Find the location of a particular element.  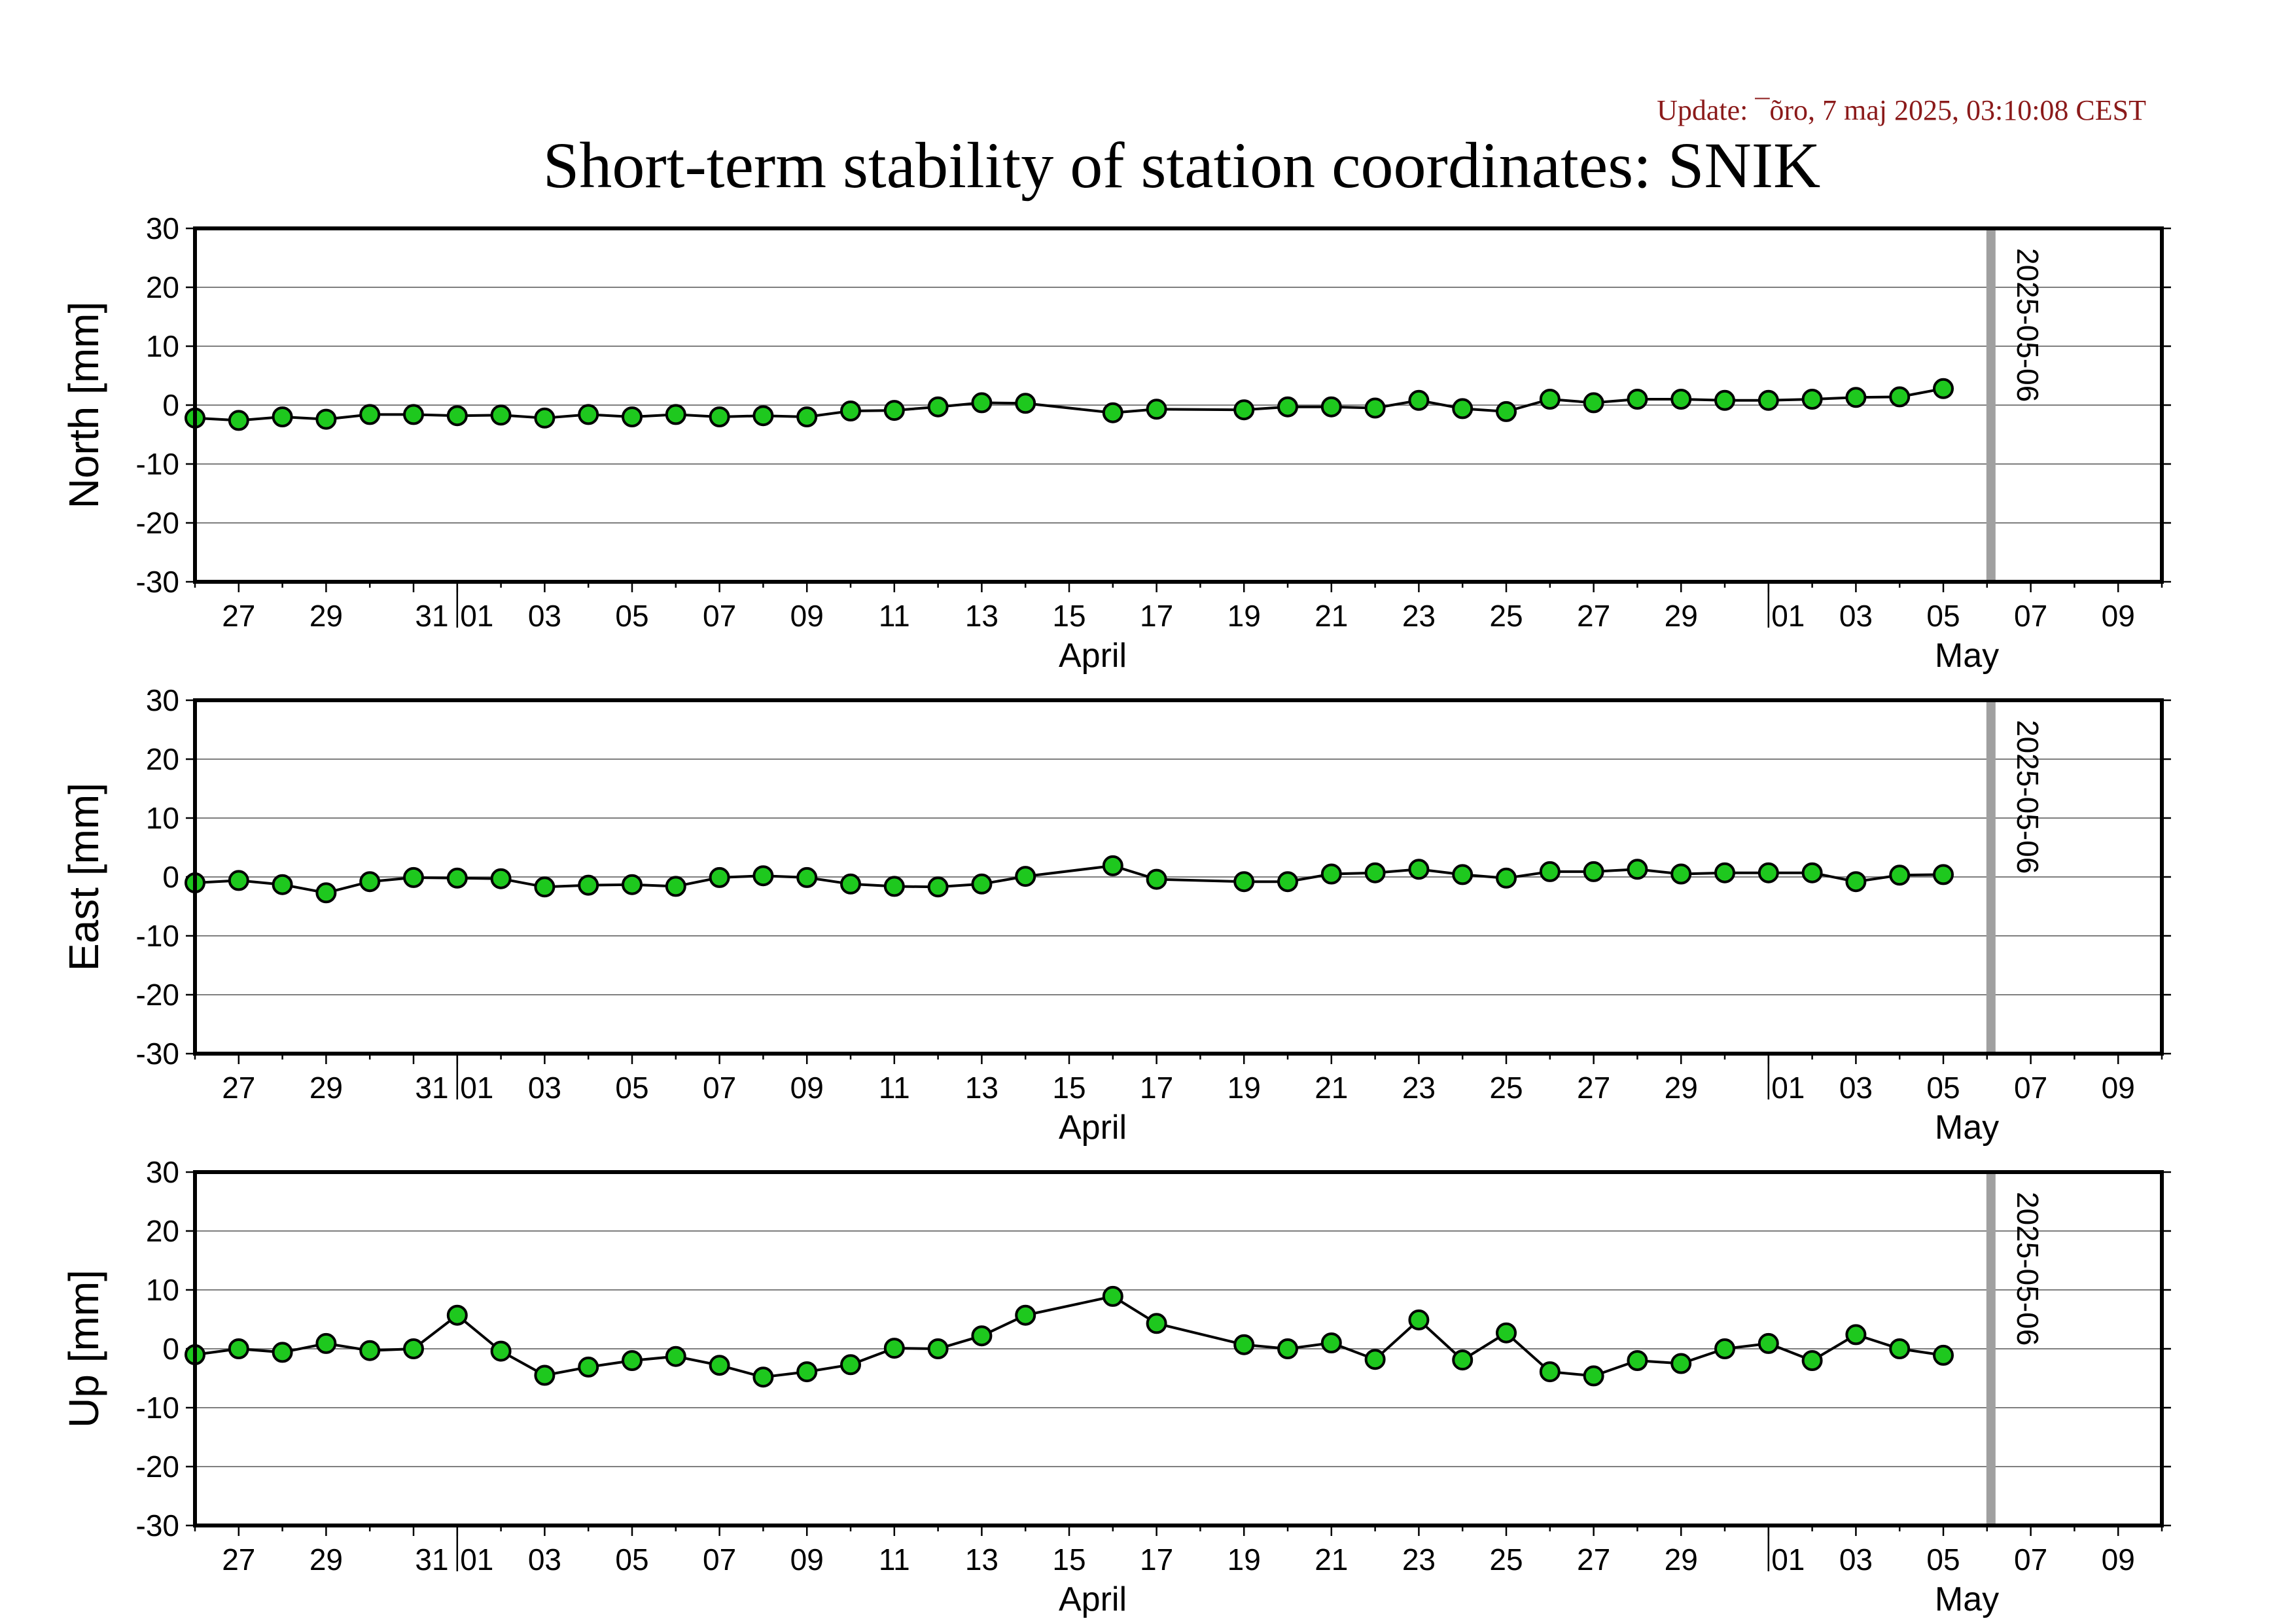

x-tick-label: 21 is located at coordinates (1331, 616).